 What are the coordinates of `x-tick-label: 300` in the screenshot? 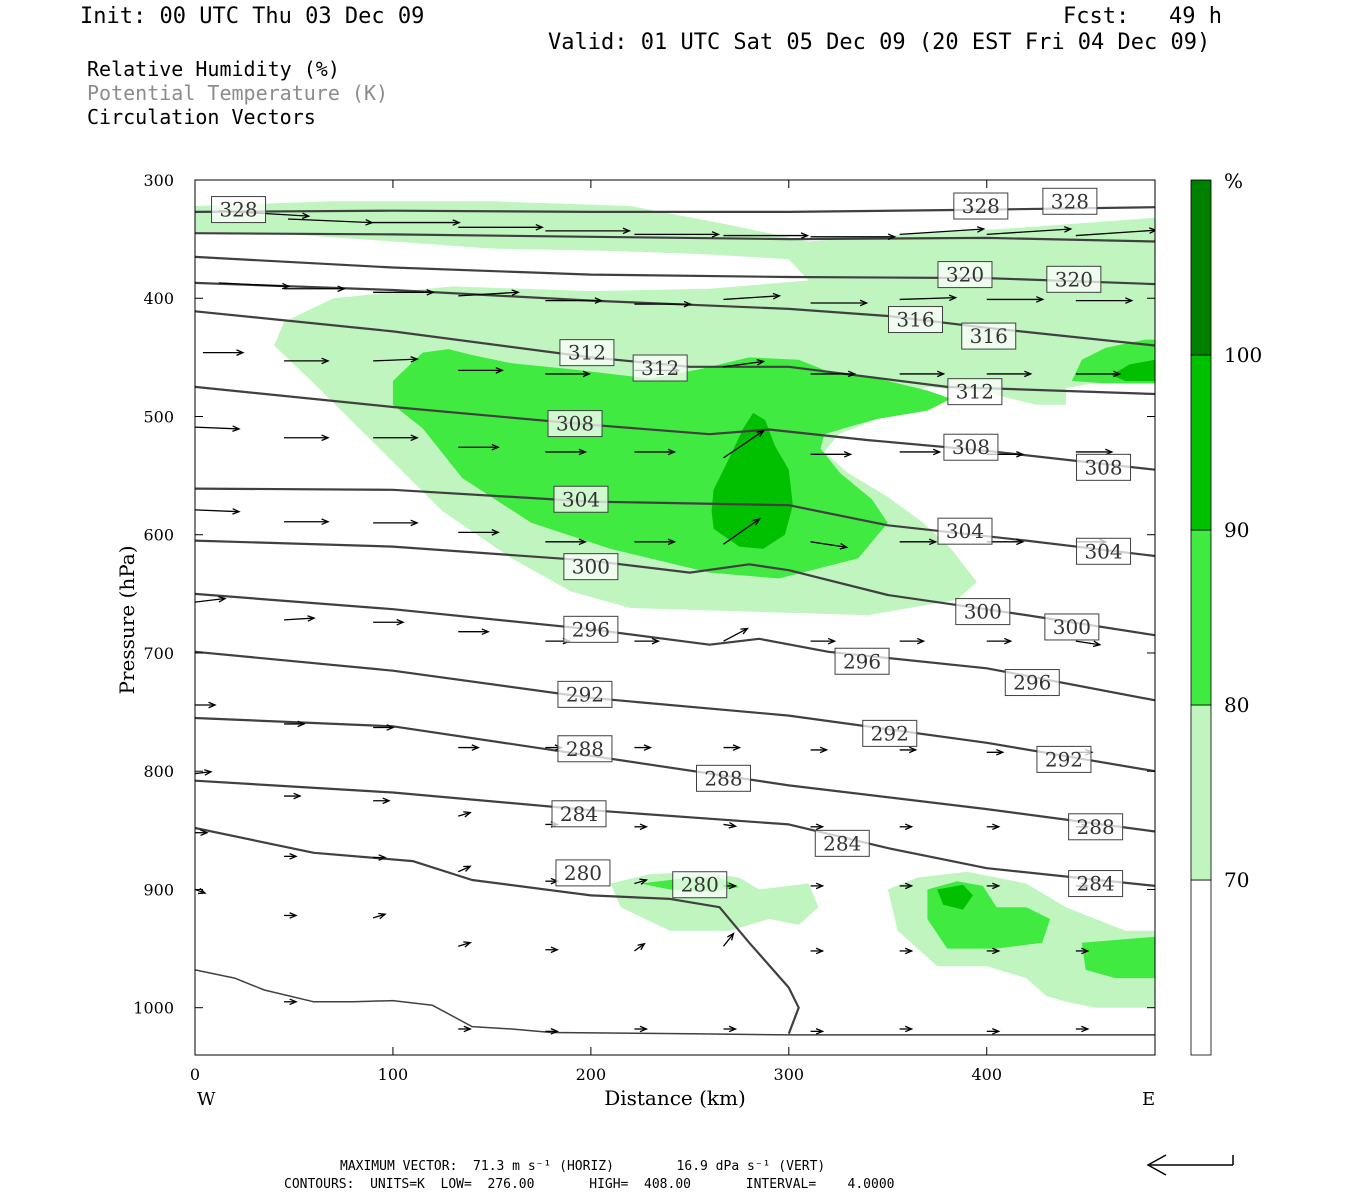 It's located at (789, 1074).